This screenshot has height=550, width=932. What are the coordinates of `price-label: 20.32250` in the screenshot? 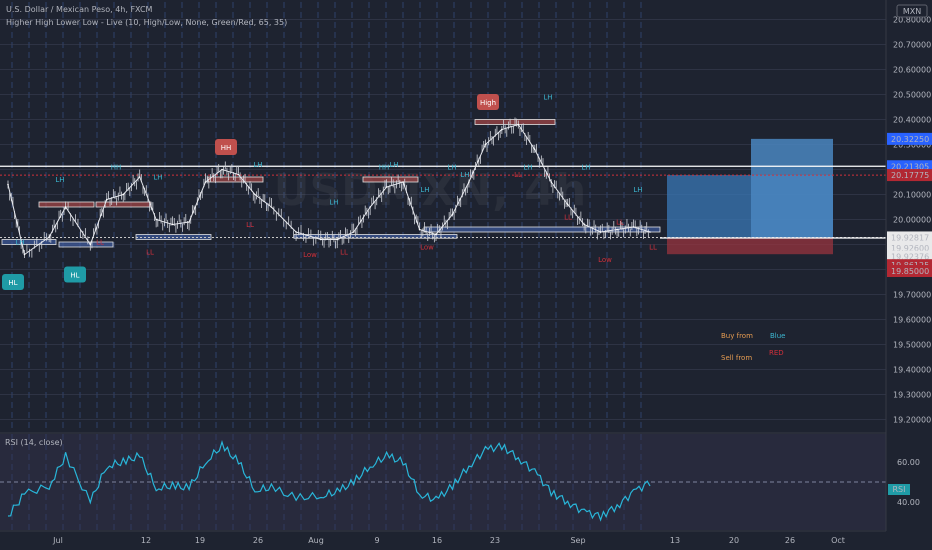 It's located at (910, 139).